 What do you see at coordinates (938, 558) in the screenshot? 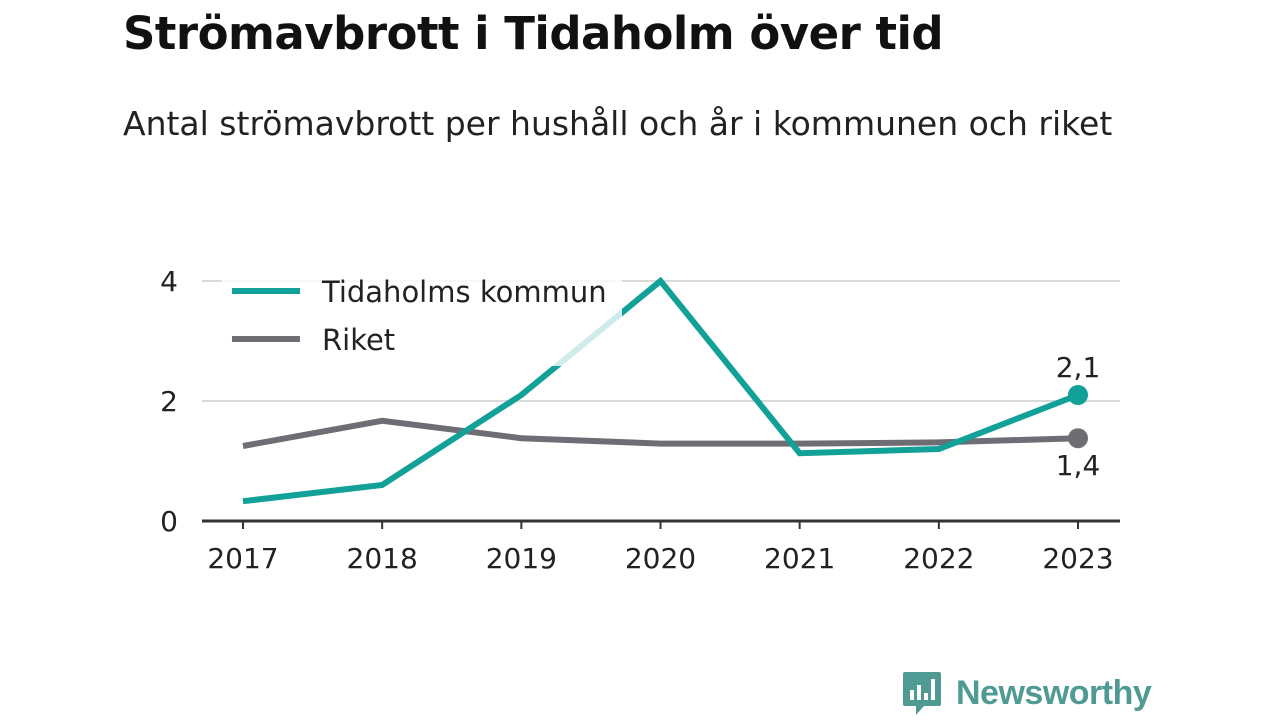
I see `x-tick-label: 2022` at bounding box center [938, 558].